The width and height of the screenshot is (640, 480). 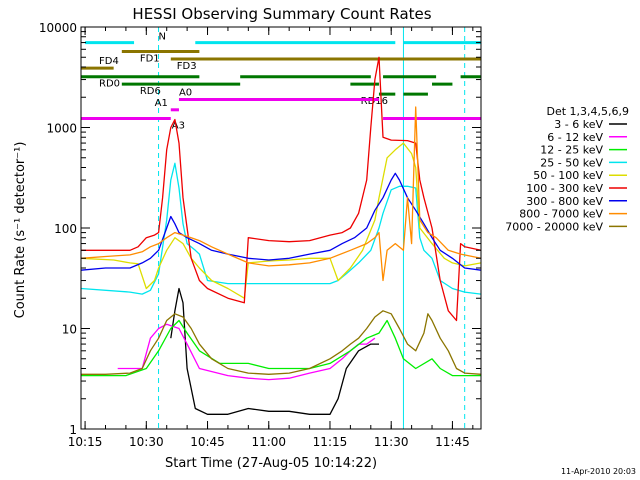 What do you see at coordinates (207, 442) in the screenshot?
I see `x-tick-label-2: 10:45` at bounding box center [207, 442].